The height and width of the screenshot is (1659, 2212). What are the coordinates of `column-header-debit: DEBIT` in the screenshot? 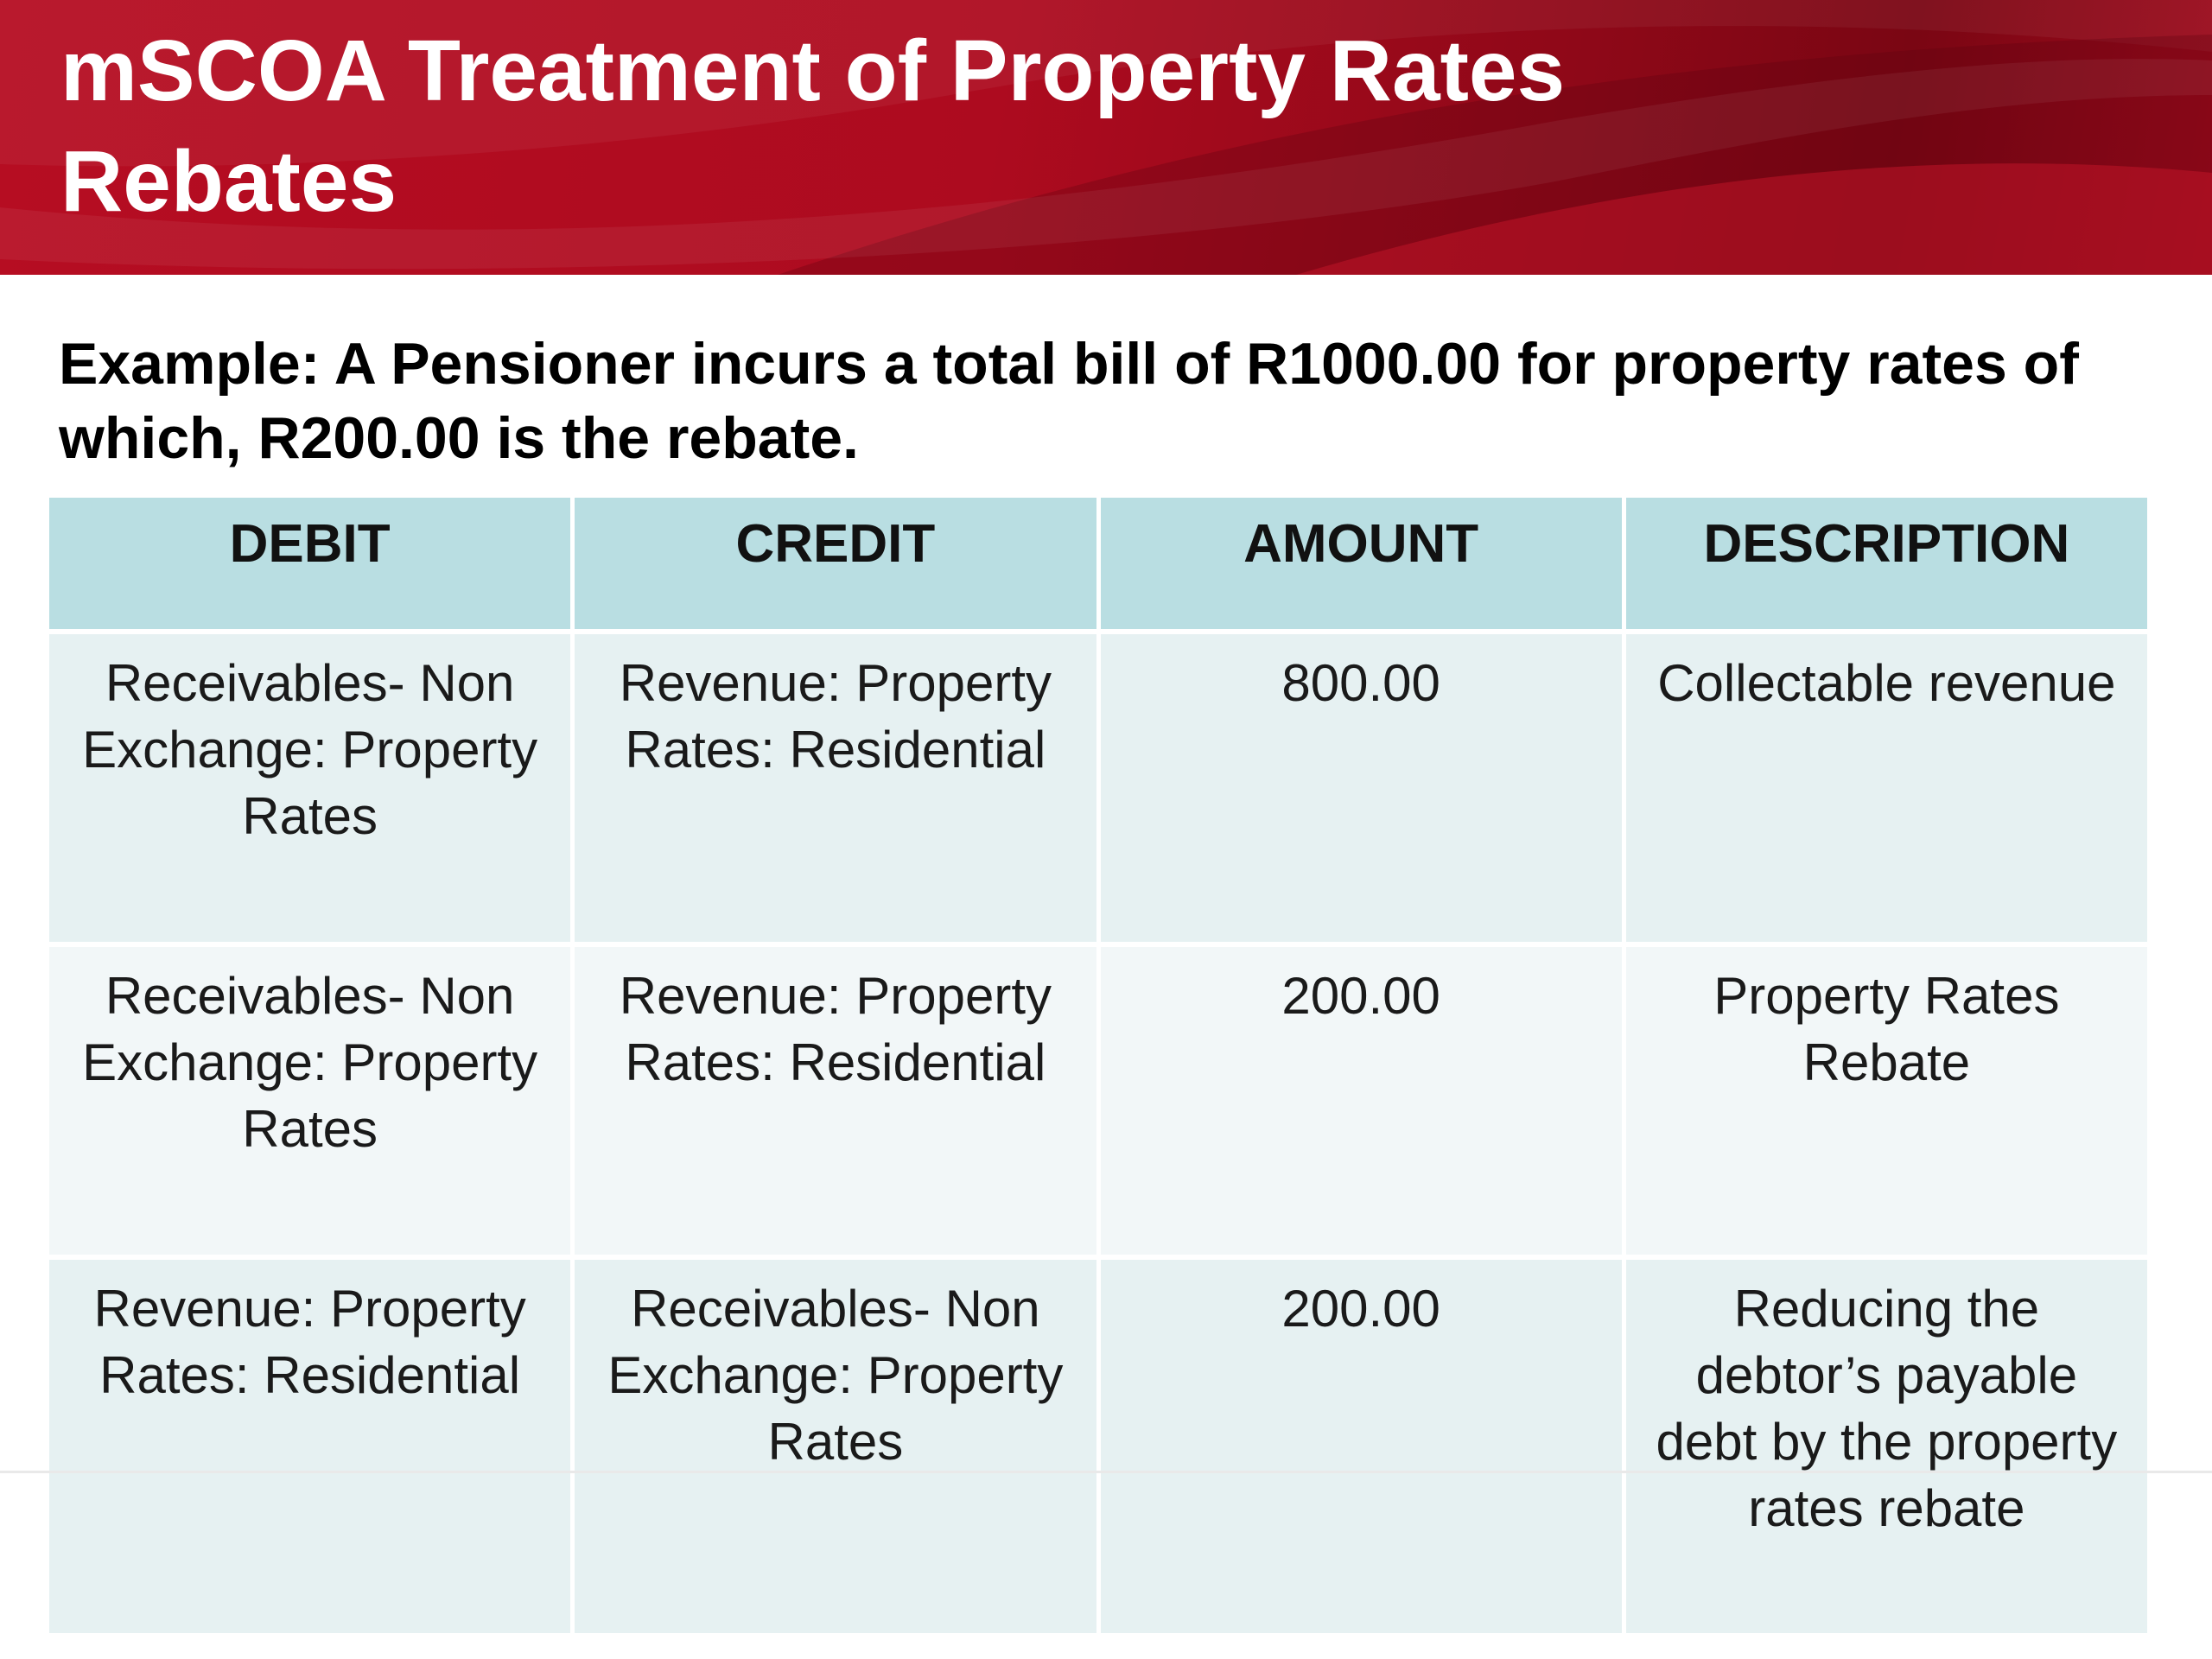 It's located at (310, 563).